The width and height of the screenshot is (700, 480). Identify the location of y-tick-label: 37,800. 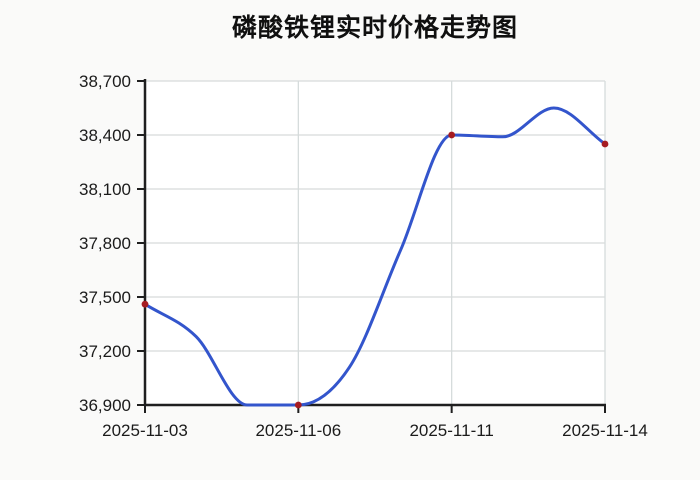
(105, 243).